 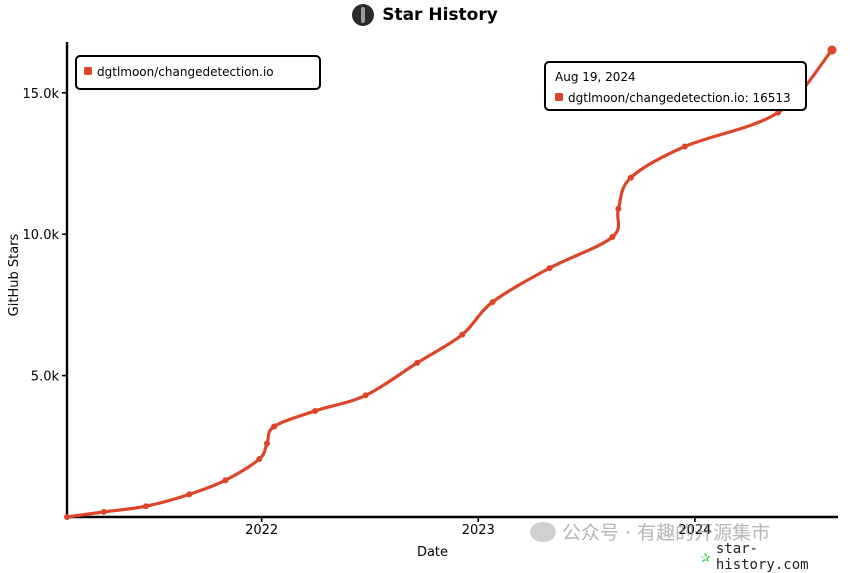 What do you see at coordinates (679, 98) in the screenshot?
I see `tooltip-value: dgtlmoon/changedetection.io: 16513` at bounding box center [679, 98].